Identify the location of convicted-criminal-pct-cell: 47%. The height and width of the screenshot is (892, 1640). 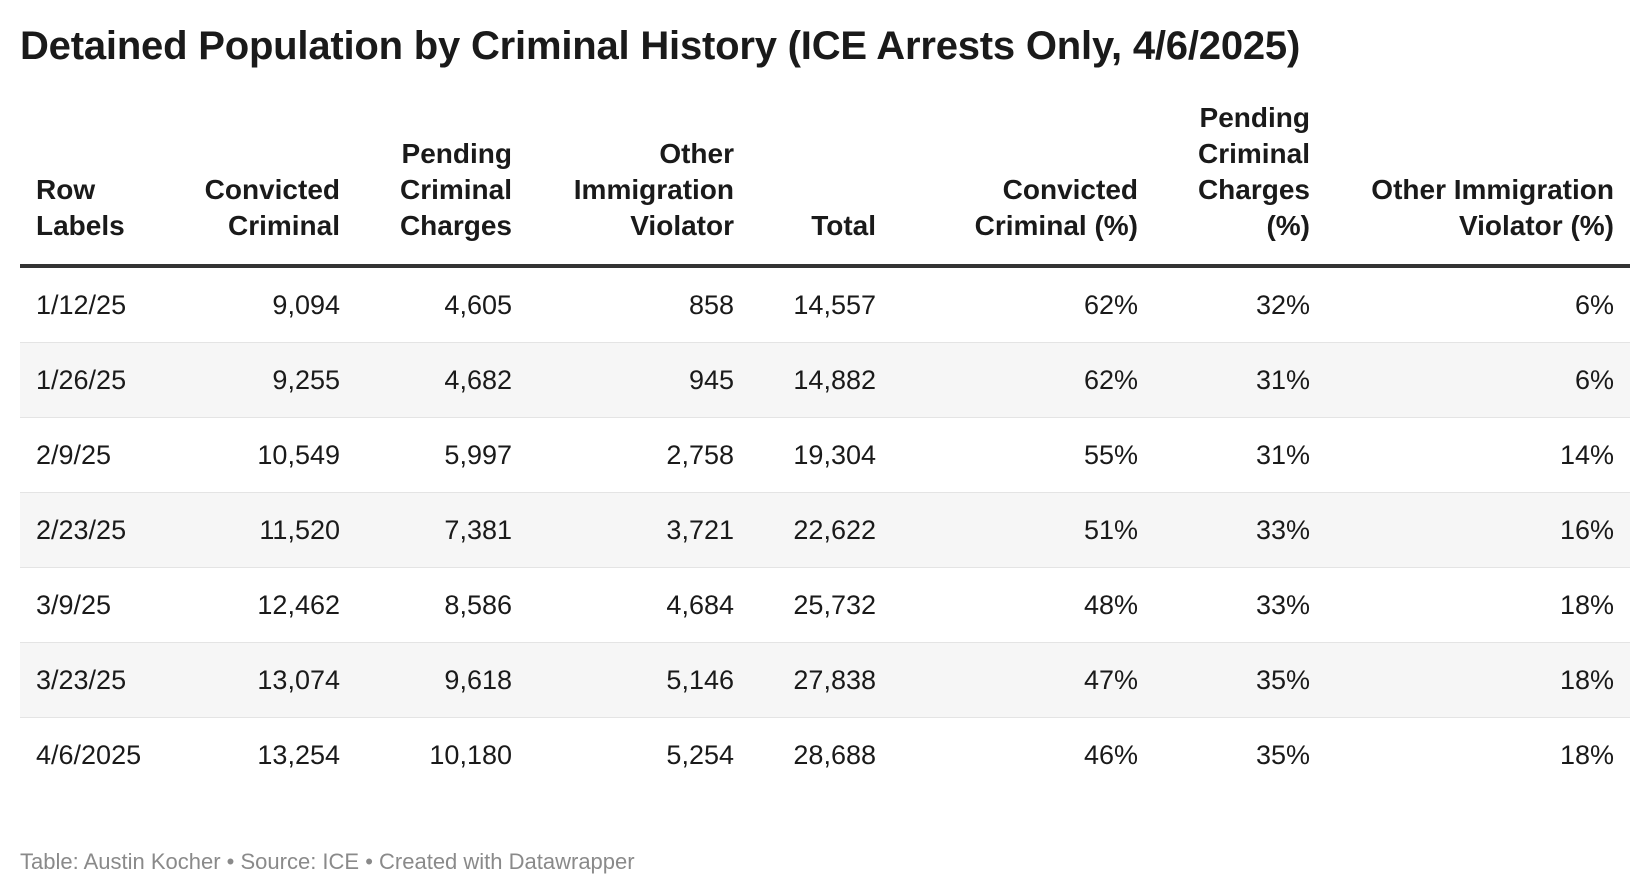
(1023, 680).